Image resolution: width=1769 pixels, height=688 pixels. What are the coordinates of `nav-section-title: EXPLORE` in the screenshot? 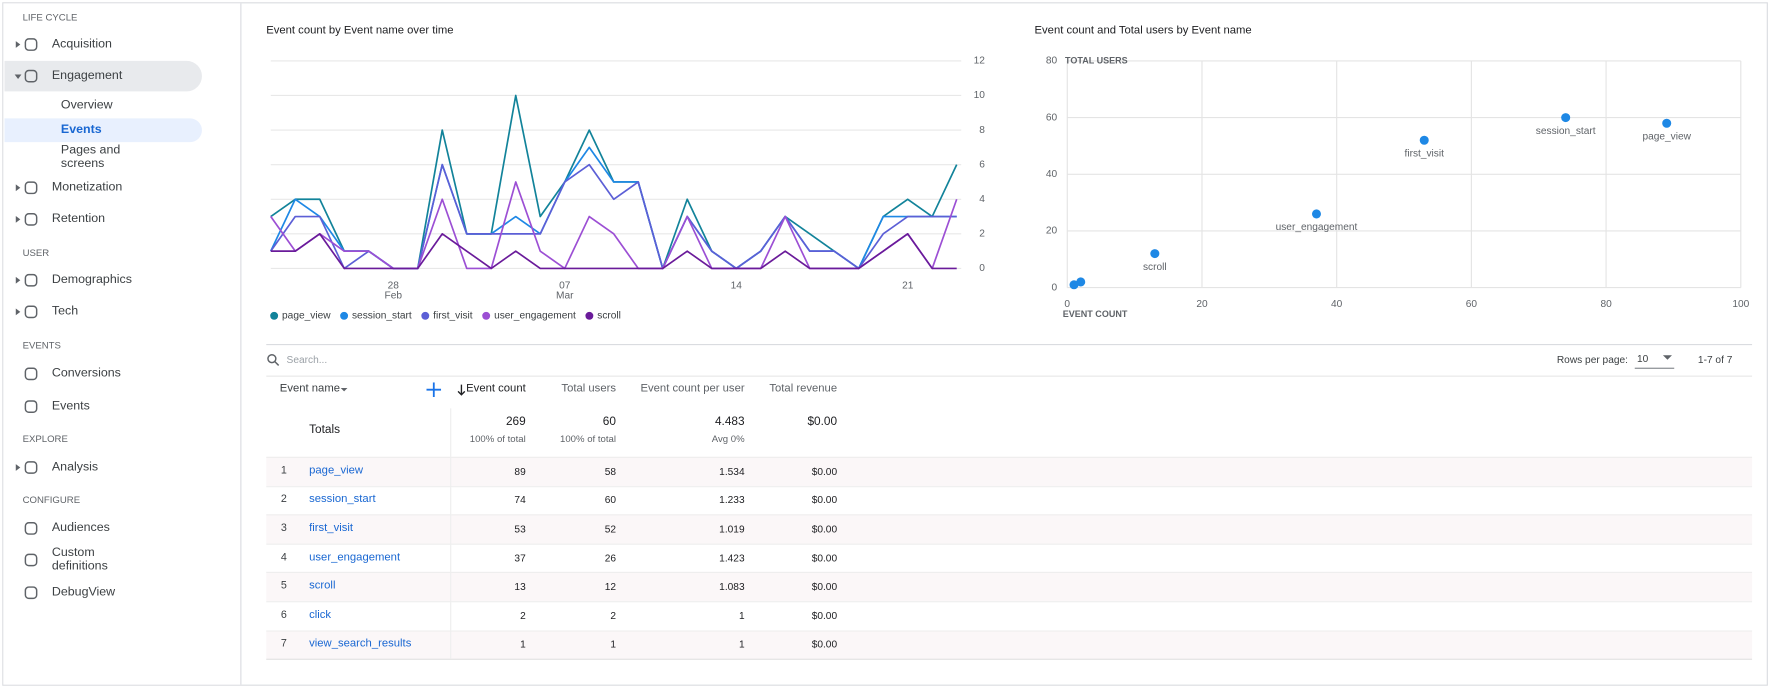 It's located at (45, 439).